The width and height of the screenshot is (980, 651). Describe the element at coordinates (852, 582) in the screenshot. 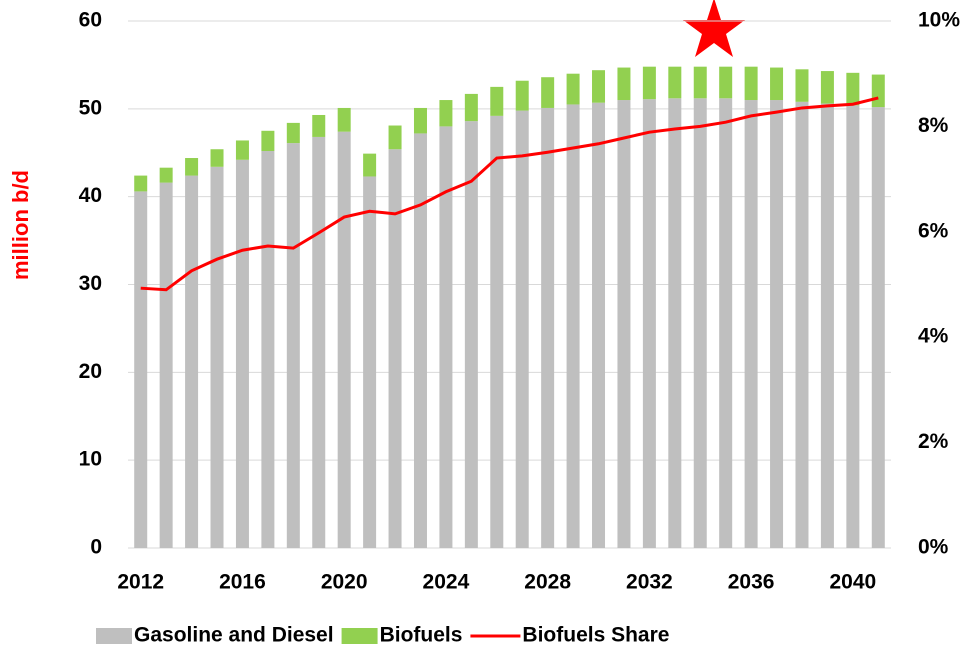

I see `x-tick-label: 2040` at that location.